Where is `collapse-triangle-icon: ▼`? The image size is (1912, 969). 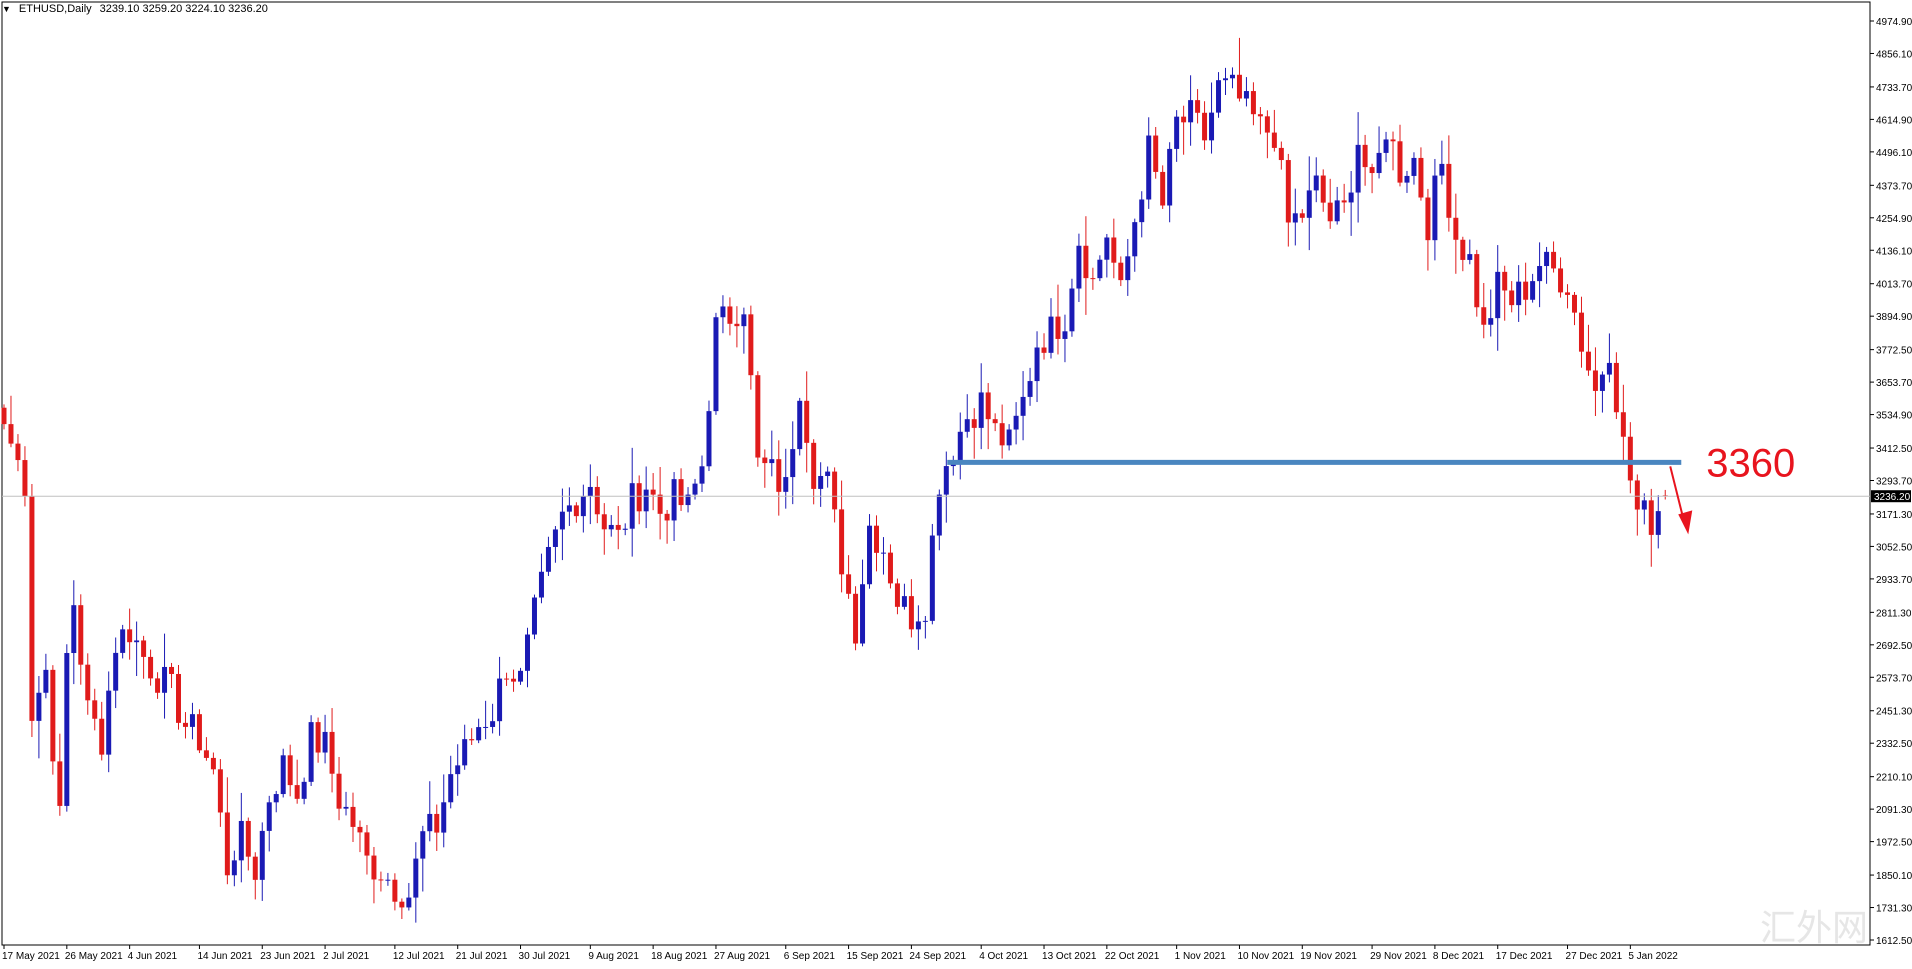
collapse-triangle-icon: ▼ is located at coordinates (6, 9).